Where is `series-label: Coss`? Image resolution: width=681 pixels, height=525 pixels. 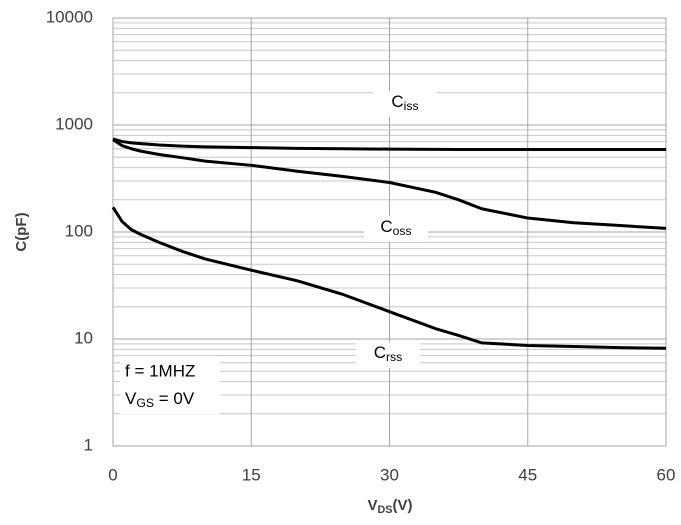
series-label: Coss is located at coordinates (395, 227).